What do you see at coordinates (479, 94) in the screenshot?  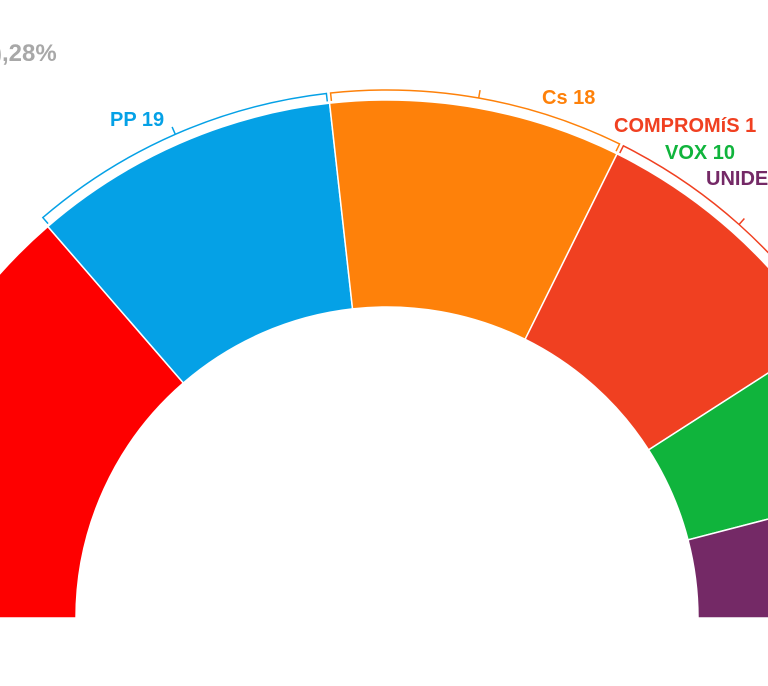 I see `leader-cs` at bounding box center [479, 94].